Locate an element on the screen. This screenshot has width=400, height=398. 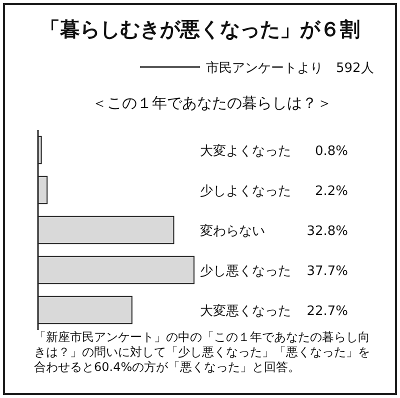
data-label: 2.2% is located at coordinates (331, 191).